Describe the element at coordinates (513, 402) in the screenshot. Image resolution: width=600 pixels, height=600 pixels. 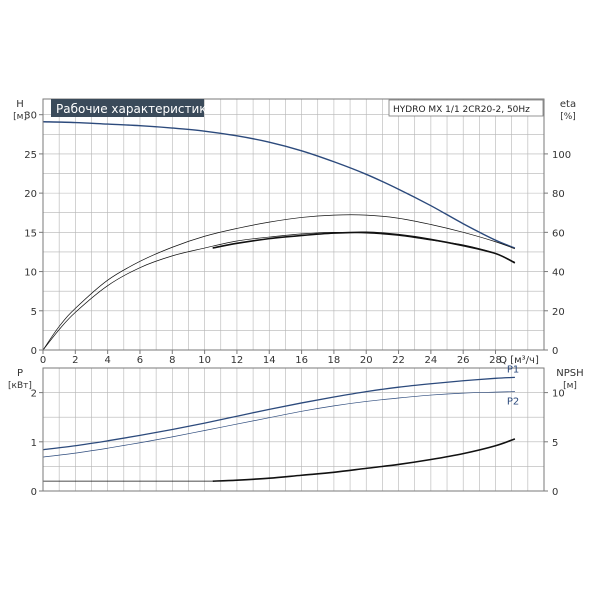
I see `series-label-p2: P2` at that location.